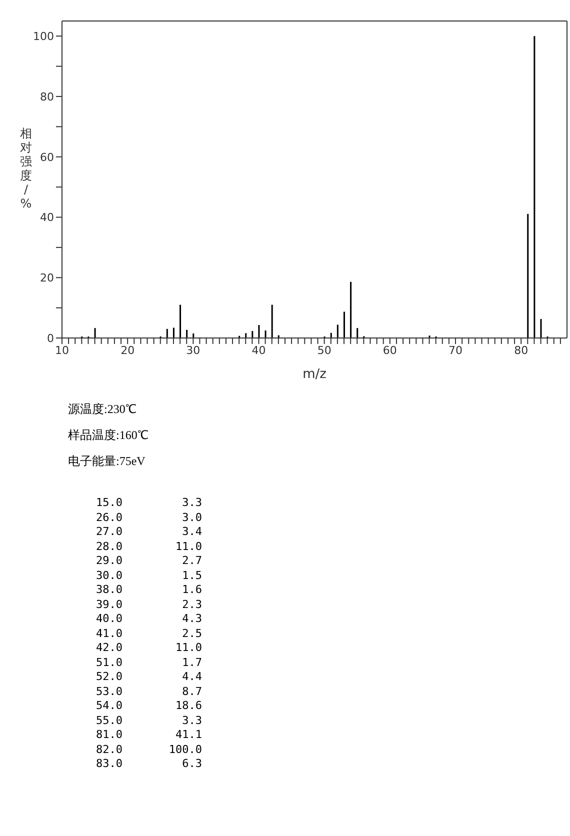  Describe the element at coordinates (149, 503) in the screenshot. I see `text: 15.0 3.3` at that location.